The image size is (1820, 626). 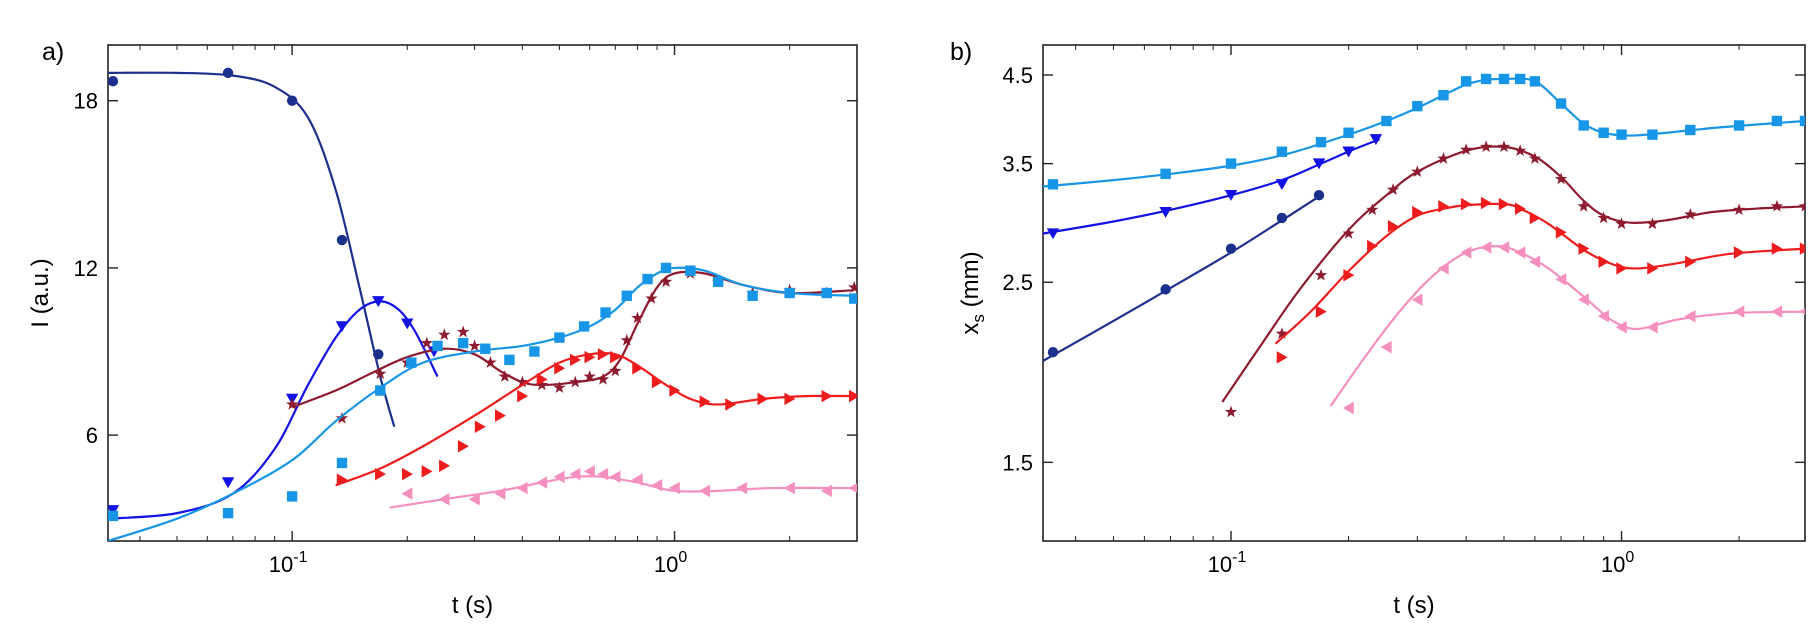 I want to click on panel-b-x-tick-label: 10⁰, so click(x=1617, y=563).